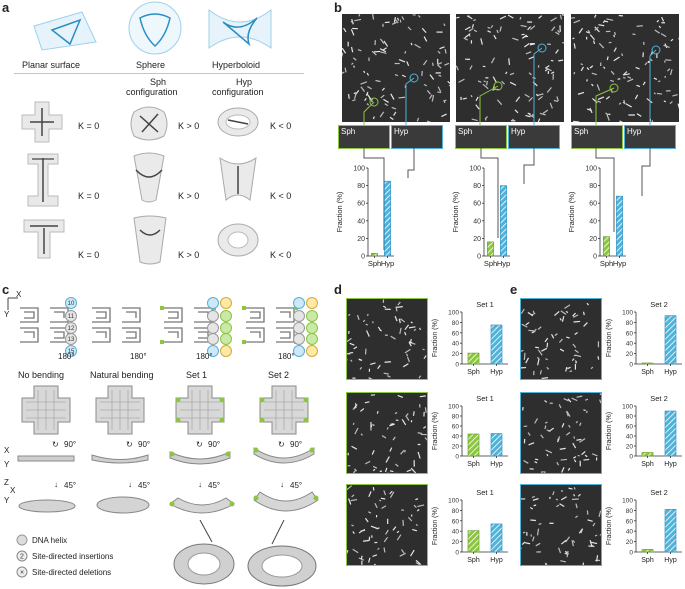 The image size is (685, 589). Describe the element at coordinates (122, 375) in the screenshot. I see `header-natural-bending: Natural bending` at that location.